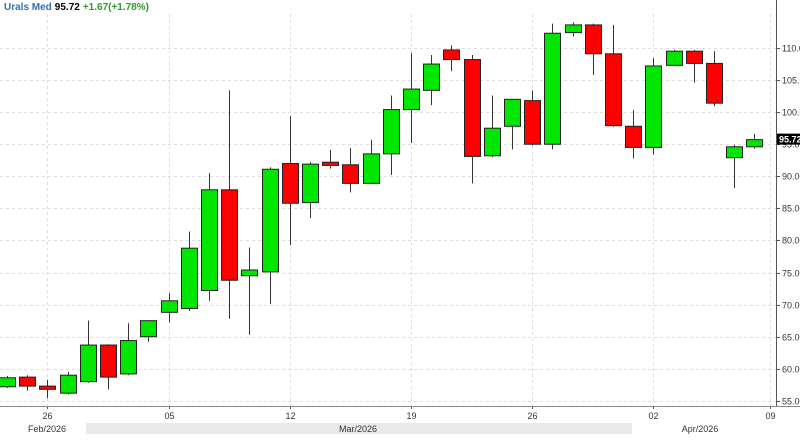 The height and width of the screenshot is (445, 800). What do you see at coordinates (791, 113) in the screenshot?
I see `y-tick-label: 100.0` at bounding box center [791, 113].